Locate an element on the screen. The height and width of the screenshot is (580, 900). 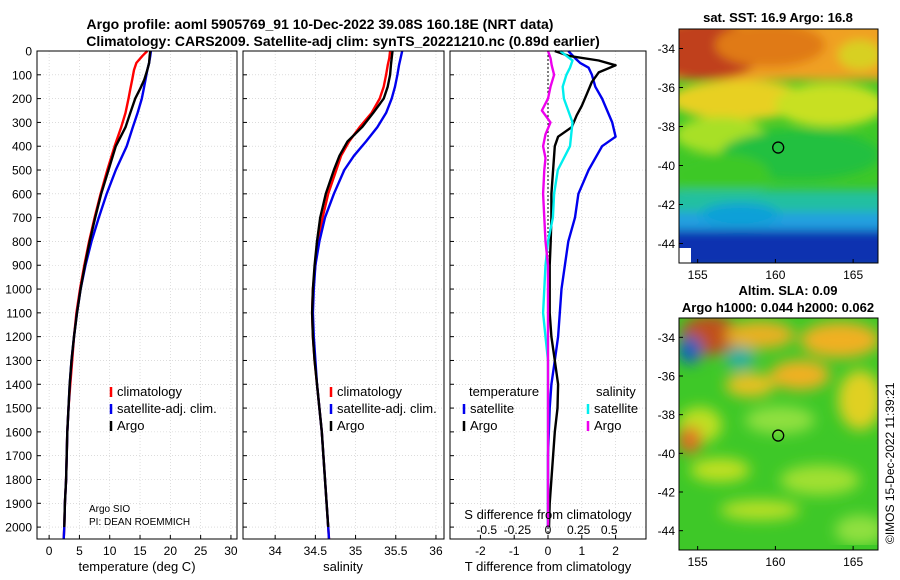
sst-yellow-patch-ne is located at coordinates (858, 55).